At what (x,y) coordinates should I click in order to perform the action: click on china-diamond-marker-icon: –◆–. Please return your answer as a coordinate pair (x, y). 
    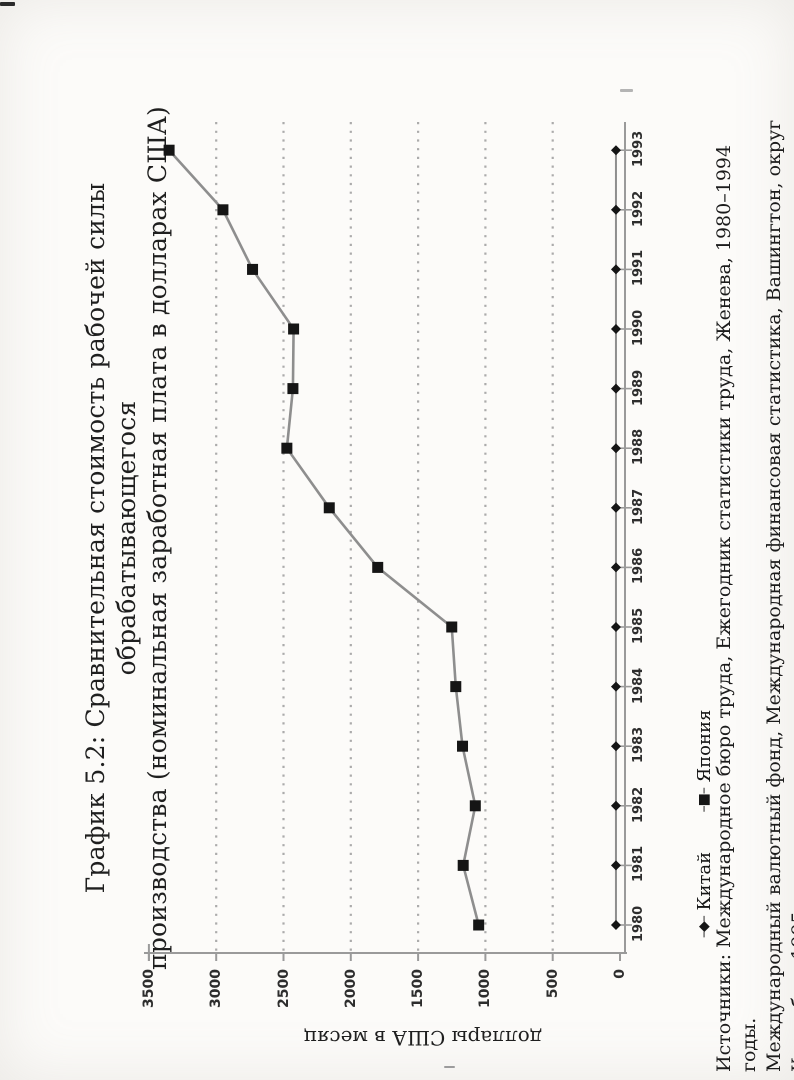
    Looking at the image, I should click on (704, 927).